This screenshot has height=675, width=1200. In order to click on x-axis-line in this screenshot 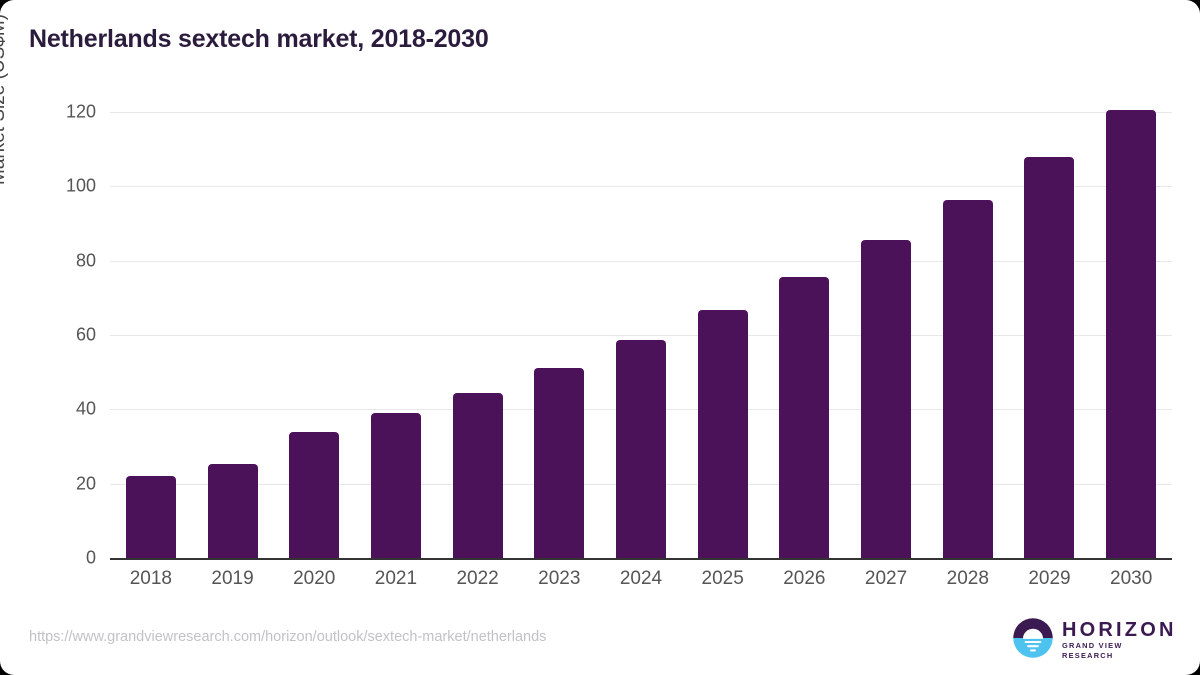, I will do `click(641, 559)`.